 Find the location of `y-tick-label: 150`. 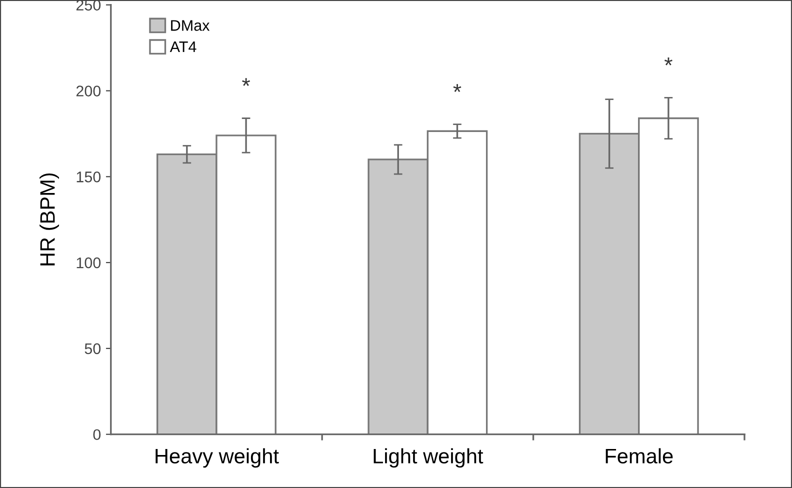

y-tick-label: 150 is located at coordinates (88, 177).